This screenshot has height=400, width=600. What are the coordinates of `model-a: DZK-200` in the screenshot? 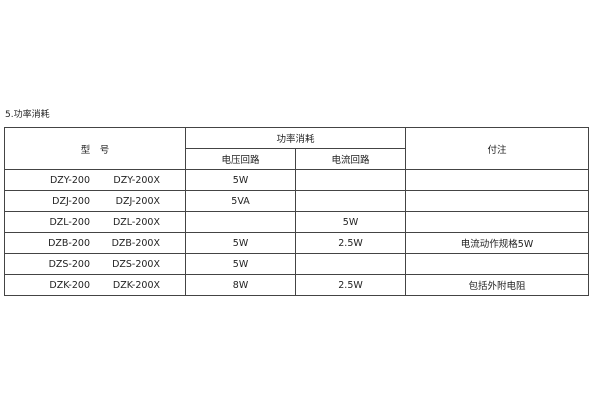 It's located at (69, 285).